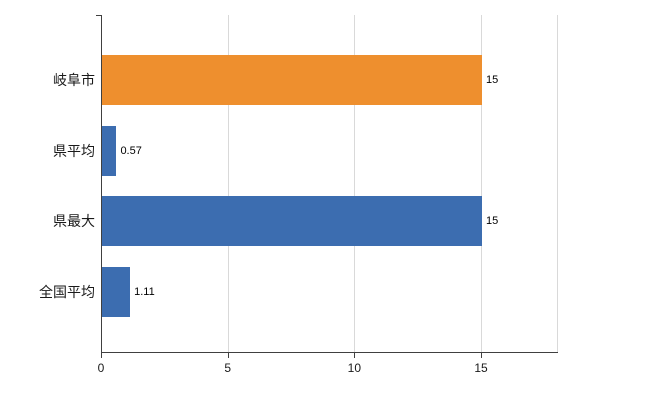  What do you see at coordinates (481, 368) in the screenshot?
I see `x-axis-tick-label: 15` at bounding box center [481, 368].